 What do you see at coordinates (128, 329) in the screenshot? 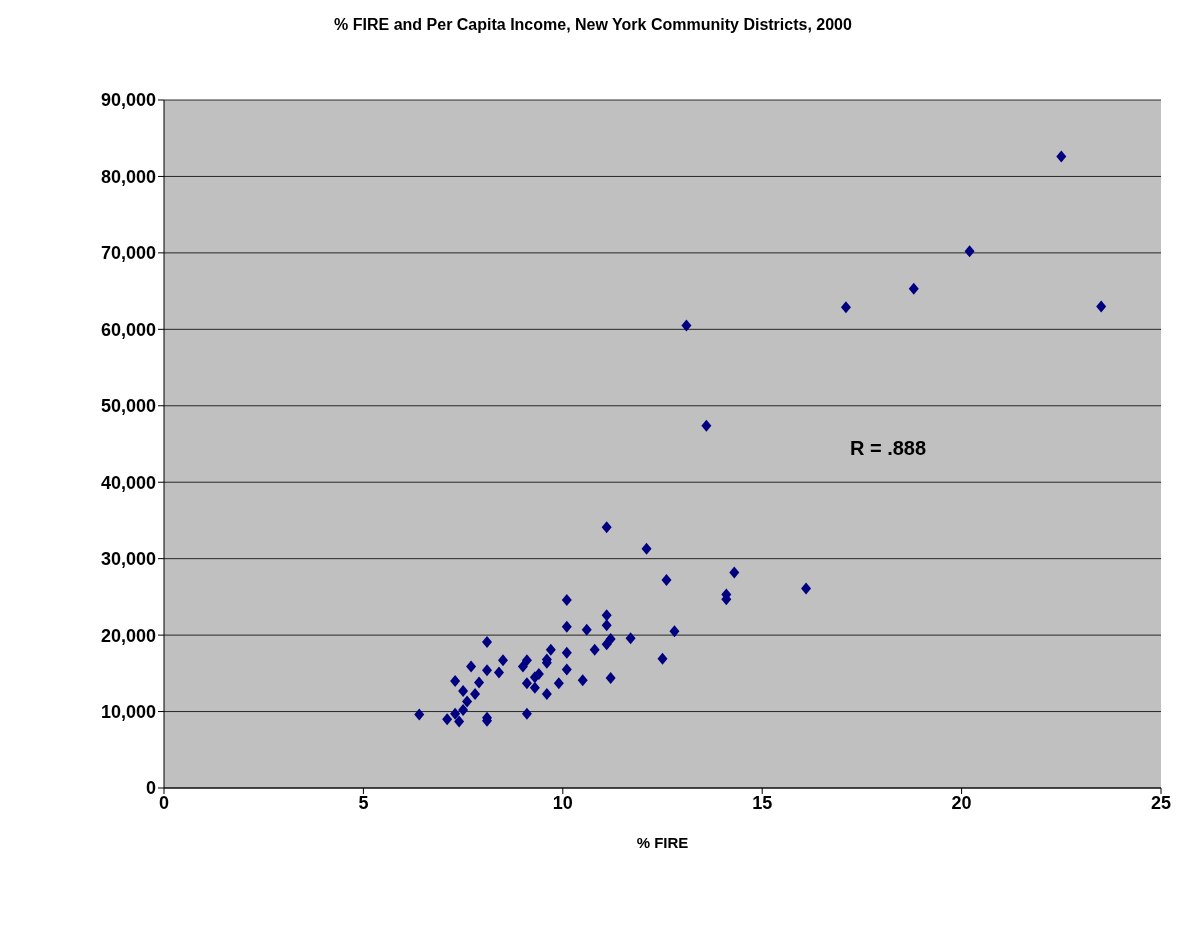
I see `y-tick-label: 60,000` at bounding box center [128, 329].